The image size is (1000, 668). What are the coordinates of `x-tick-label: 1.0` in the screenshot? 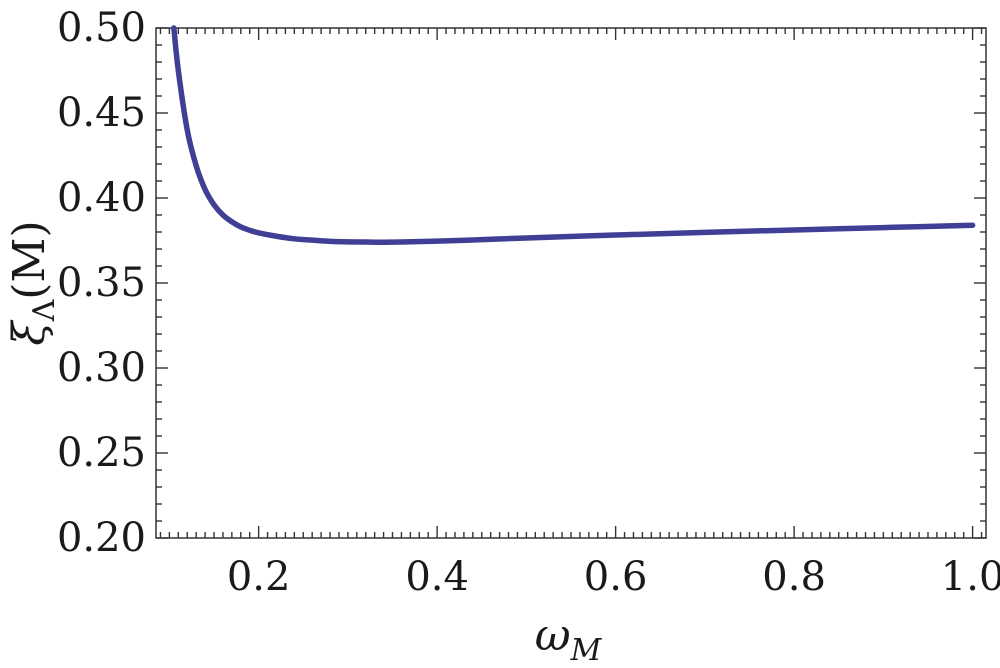 It's located at (970, 577).